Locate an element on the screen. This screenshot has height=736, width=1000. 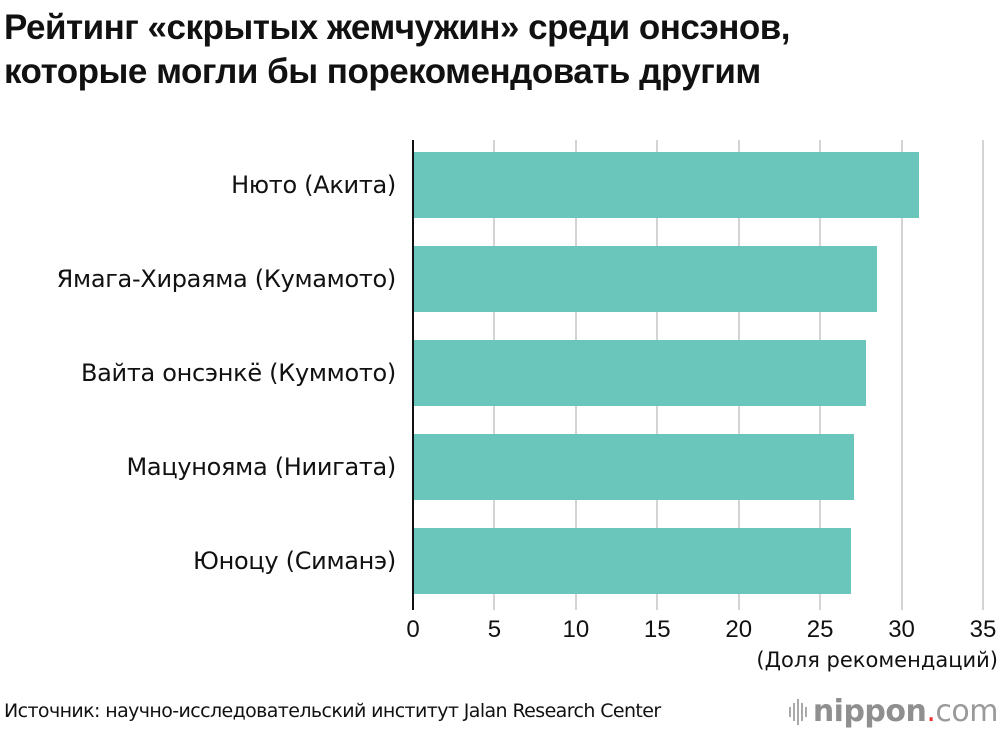
x-axis-label: (Доля рекомендаций) is located at coordinates (877, 660).